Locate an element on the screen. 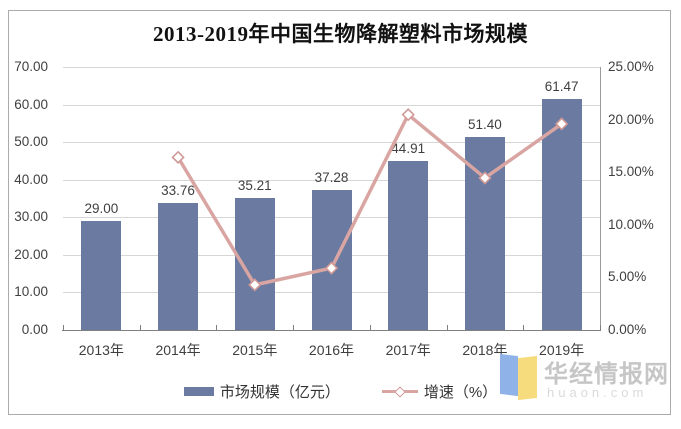 This screenshot has height=429, width=681. legend: 市场规模（亿元） 增速（%） is located at coordinates (340, 391).